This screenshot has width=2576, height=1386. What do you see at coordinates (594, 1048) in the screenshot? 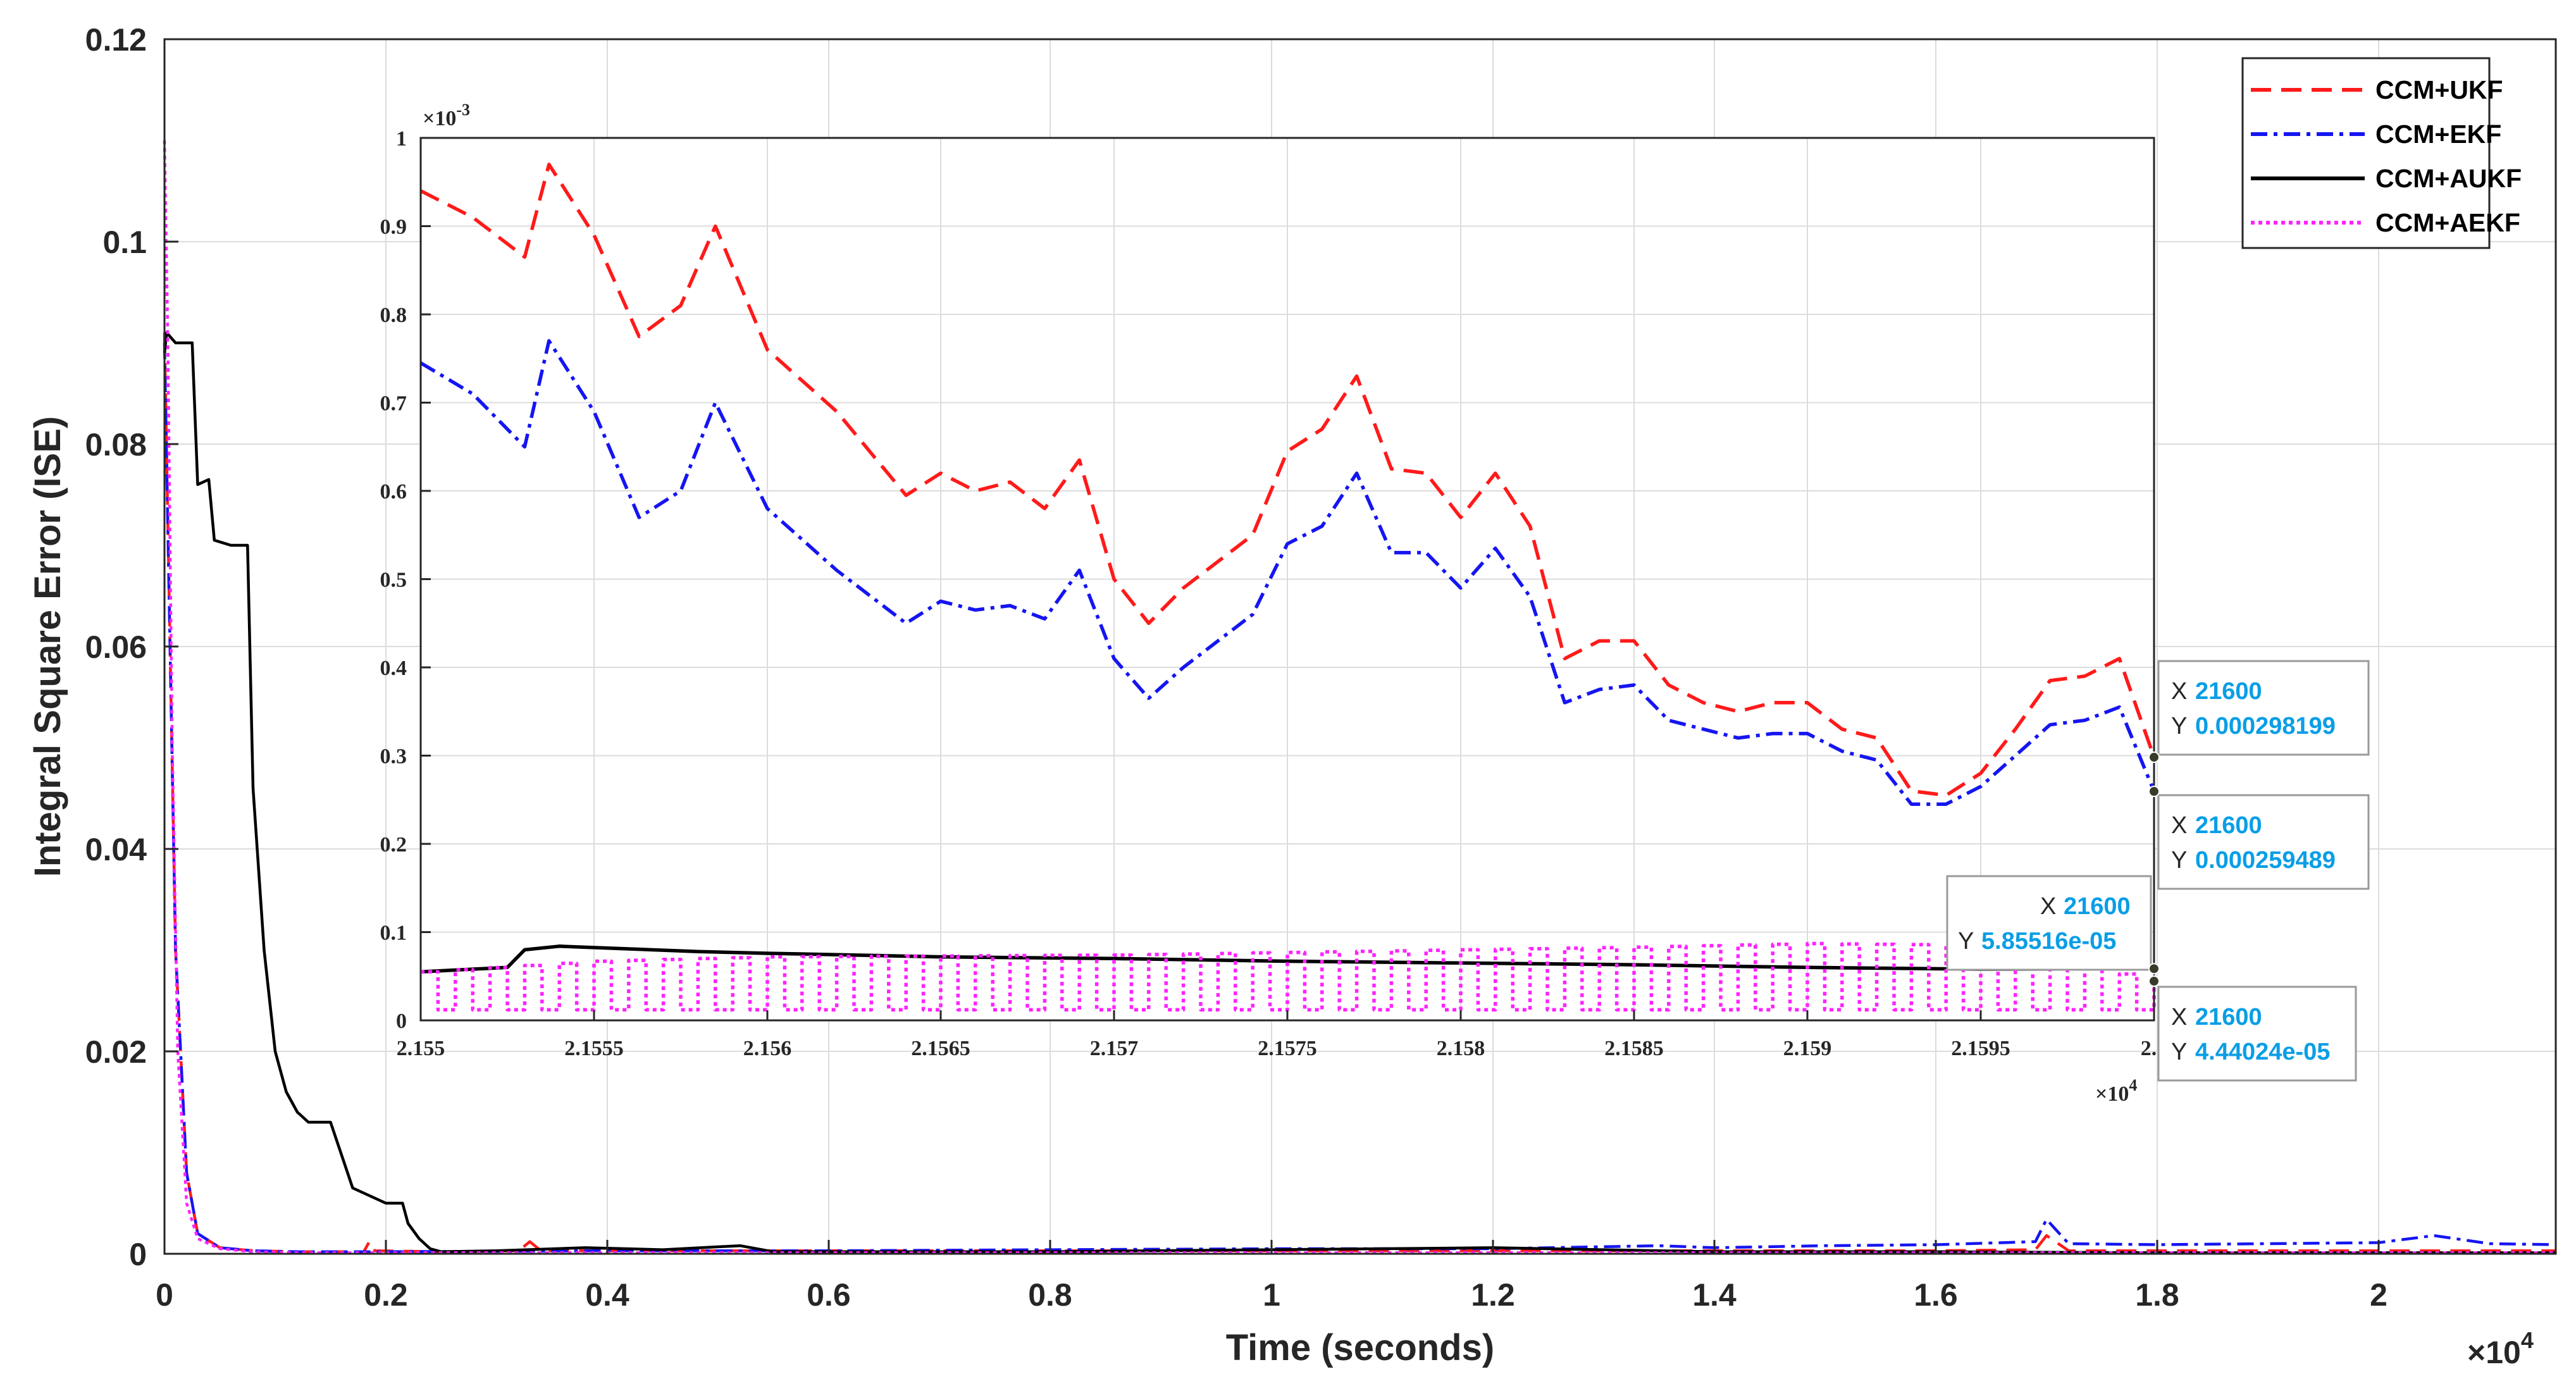
I see `inset-x-tick-label-1: 2.1555` at bounding box center [594, 1048].